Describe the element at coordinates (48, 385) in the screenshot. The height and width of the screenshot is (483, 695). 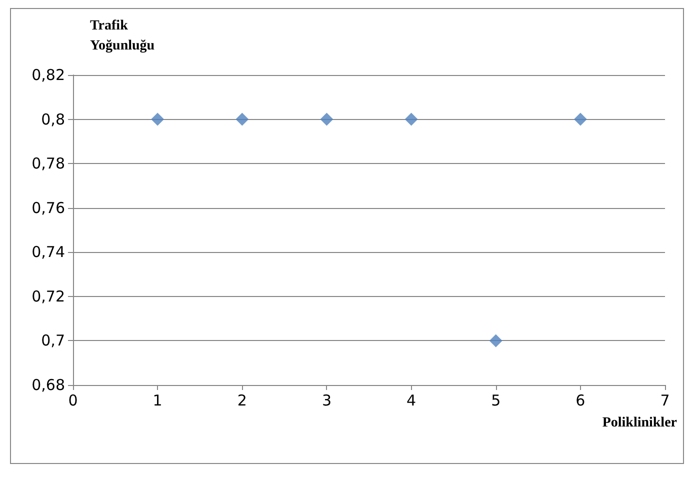
I see `y-tick-label: 0,68` at that location.